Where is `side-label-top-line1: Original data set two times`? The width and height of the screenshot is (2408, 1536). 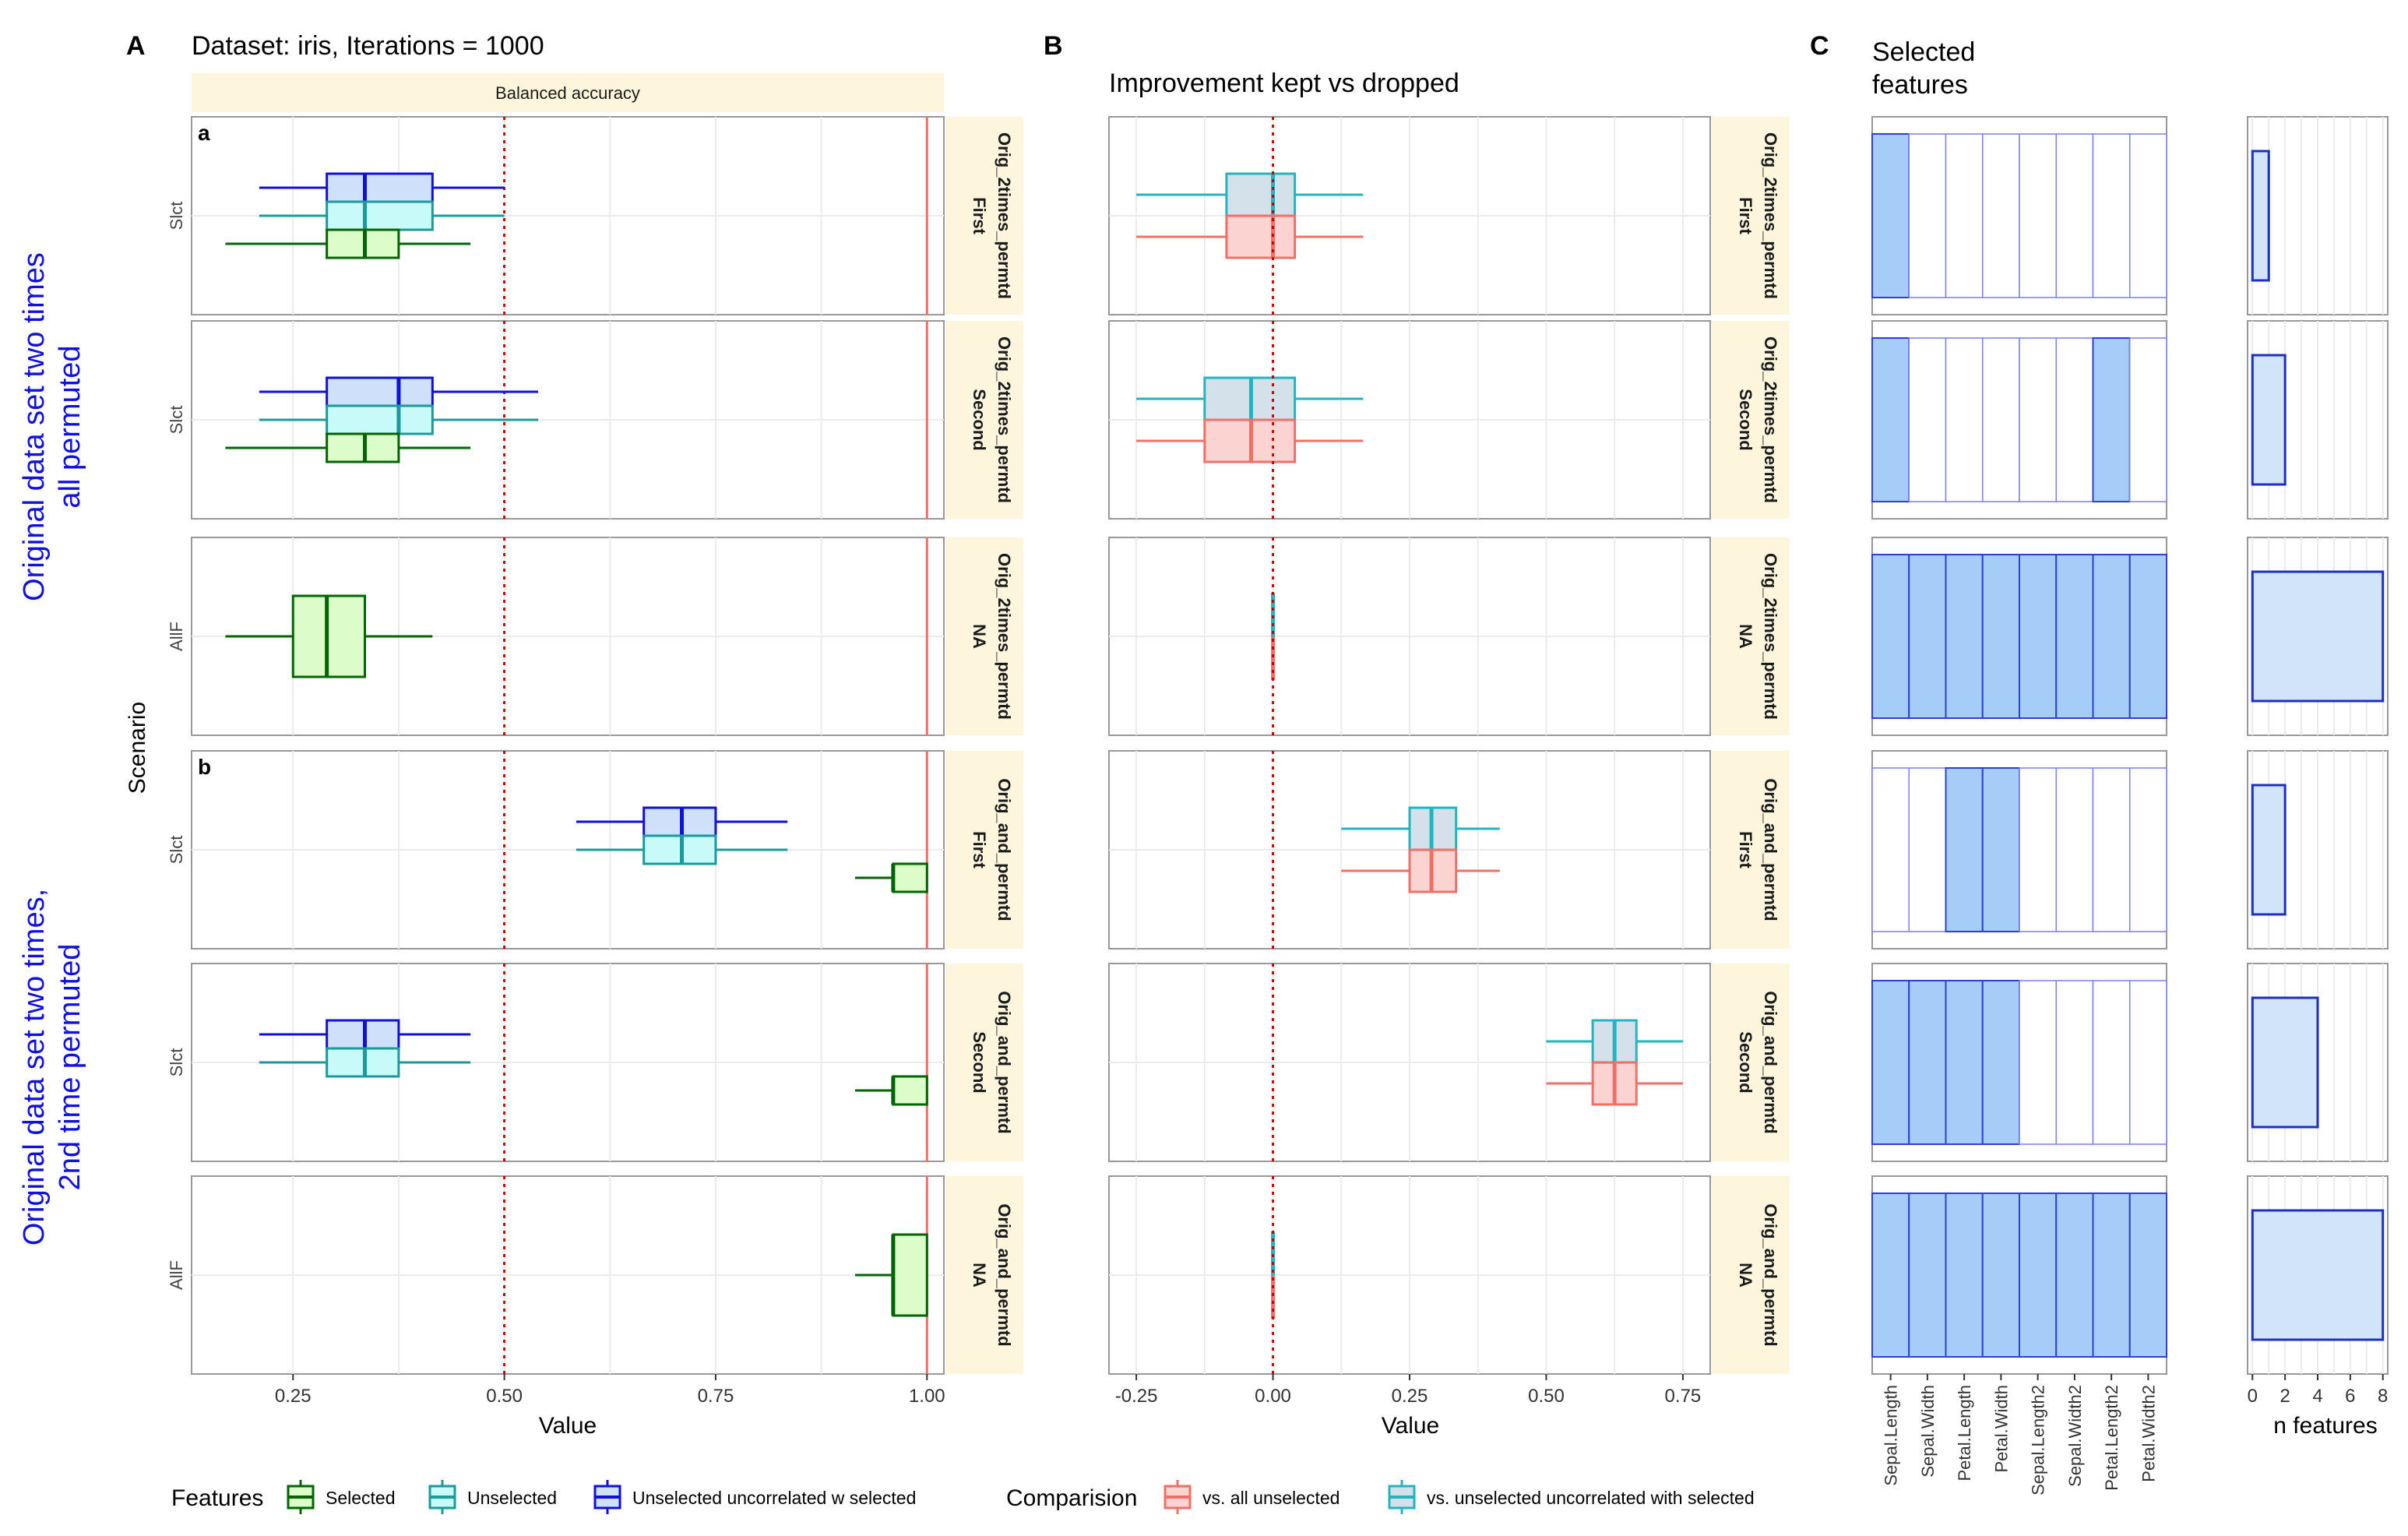
side-label-top-line1: Original data set two times is located at coordinates (35, 426).